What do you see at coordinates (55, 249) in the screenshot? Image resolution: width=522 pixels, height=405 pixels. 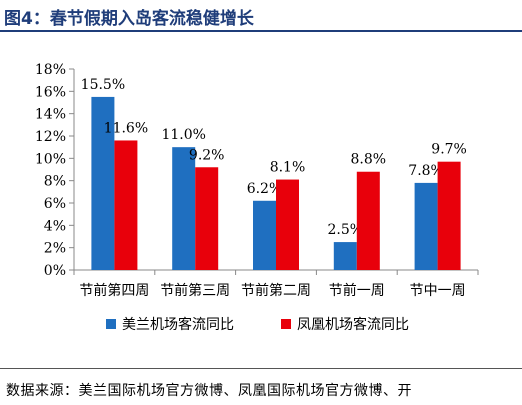 I see `y-tick-label: 2%` at bounding box center [55, 249].